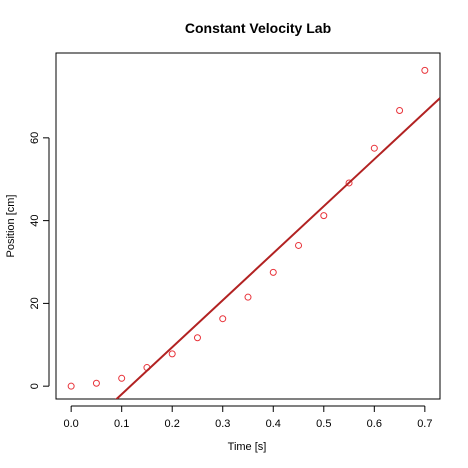  What do you see at coordinates (222, 424) in the screenshot?
I see `x-tick-label: 0.3` at bounding box center [222, 424].